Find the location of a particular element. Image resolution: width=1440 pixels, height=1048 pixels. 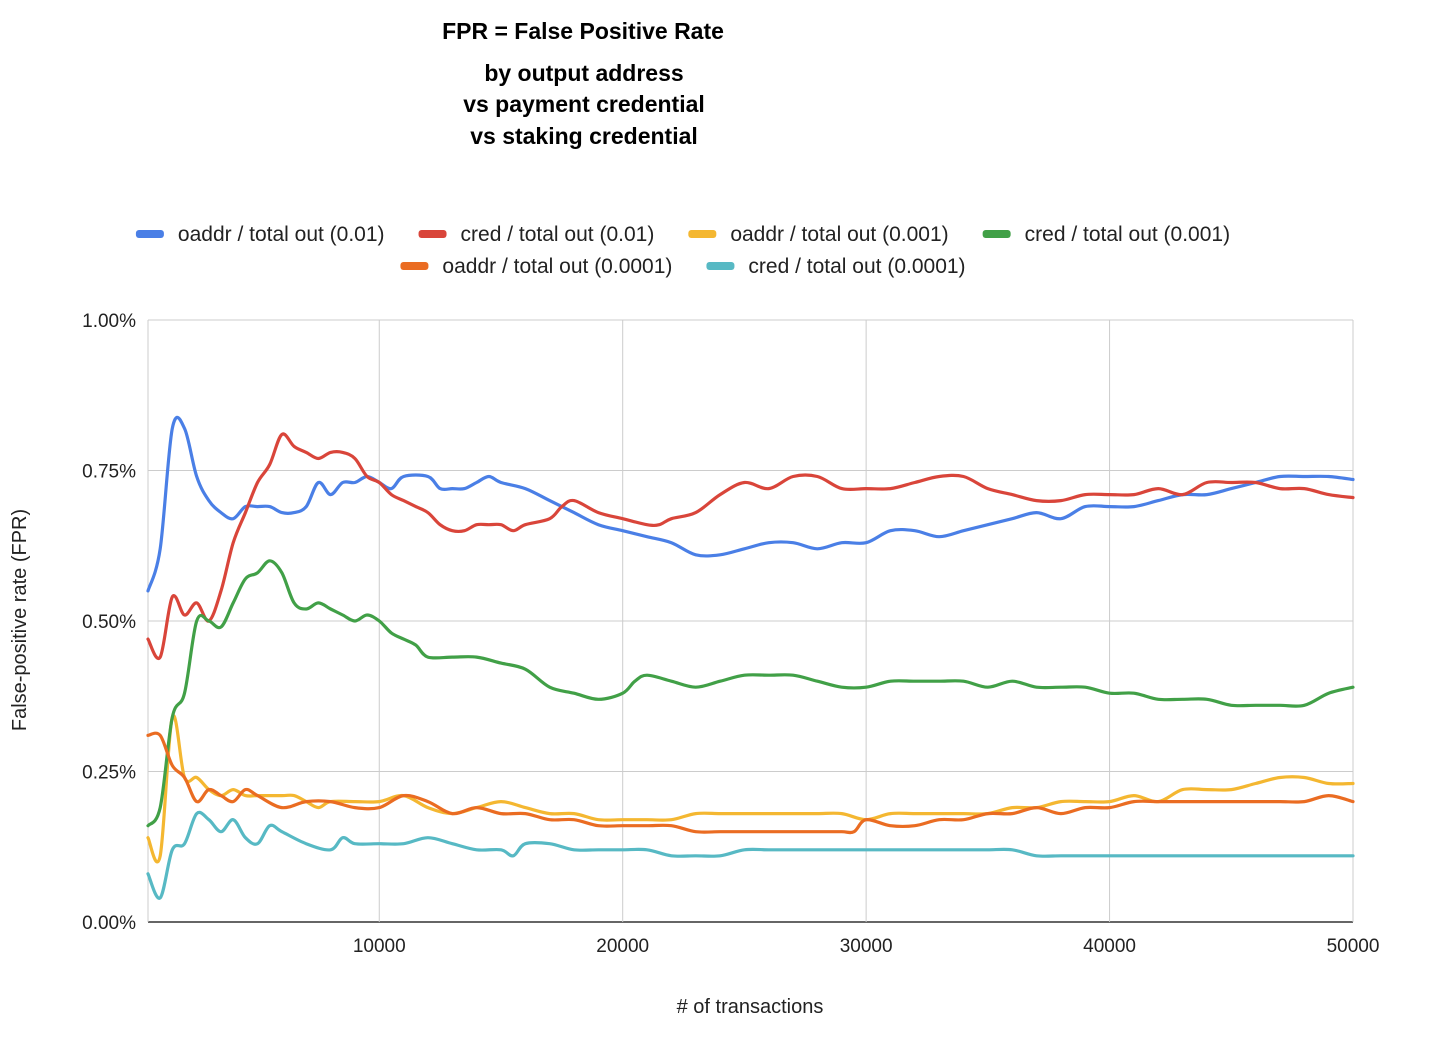

x-tick-label: 50000 is located at coordinates (1353, 946).